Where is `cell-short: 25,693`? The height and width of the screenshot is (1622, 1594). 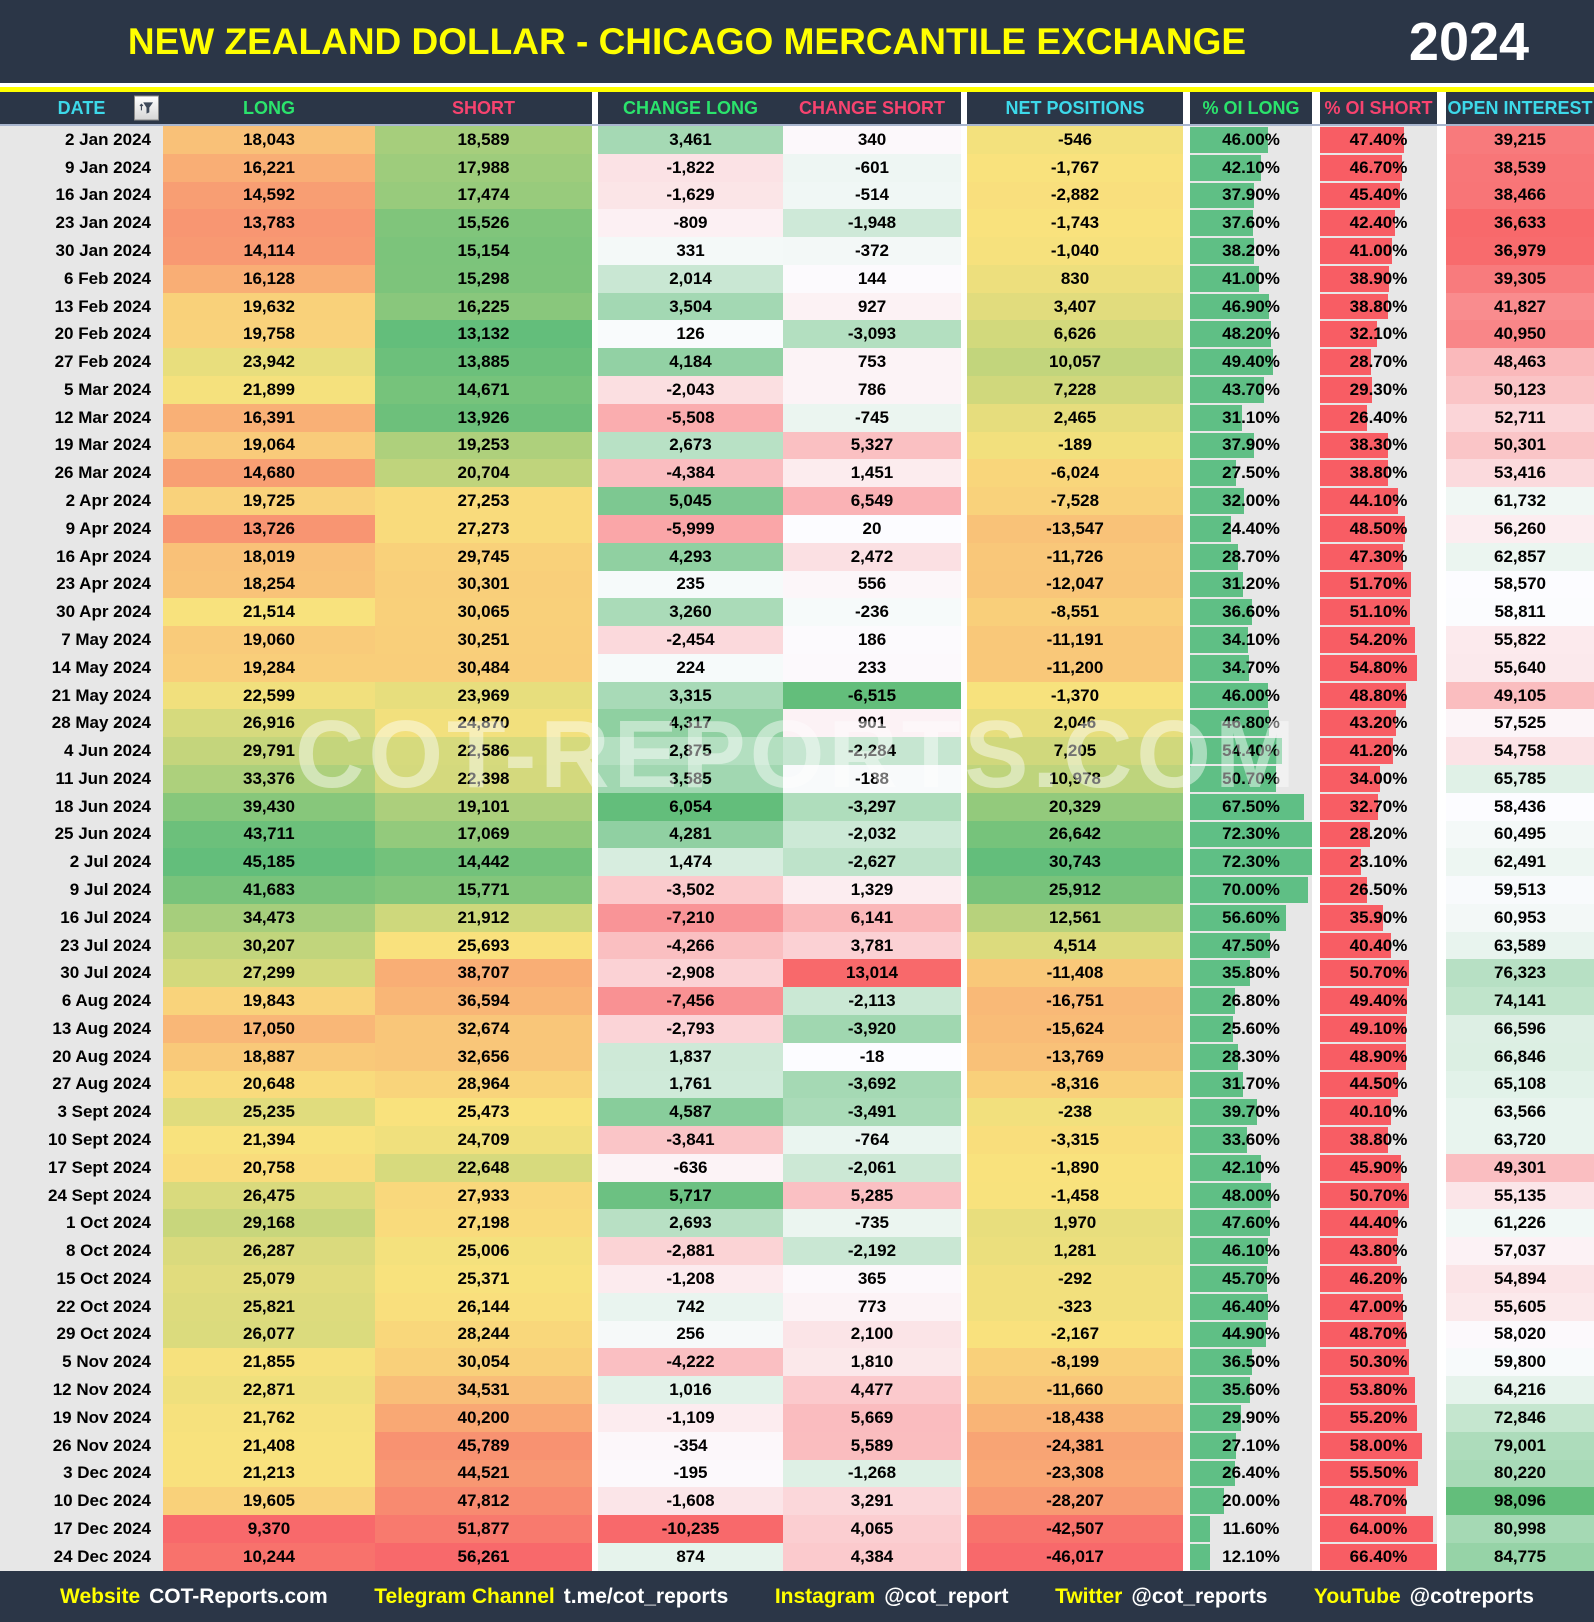 cell-short: 25,693 is located at coordinates (483, 945).